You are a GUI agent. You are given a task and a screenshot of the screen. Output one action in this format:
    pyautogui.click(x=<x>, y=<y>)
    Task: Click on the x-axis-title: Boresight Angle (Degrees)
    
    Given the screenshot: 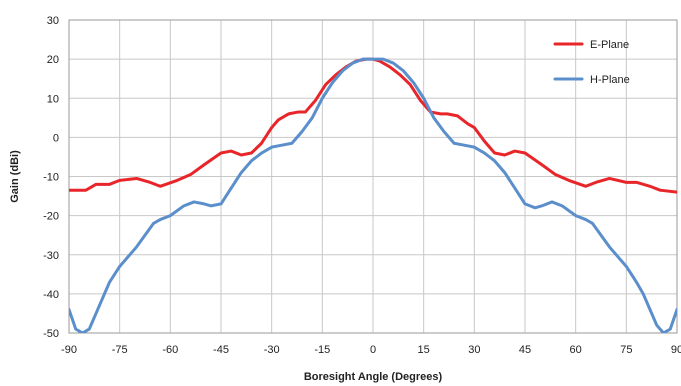 What is the action you would take?
    pyautogui.click(x=373, y=377)
    